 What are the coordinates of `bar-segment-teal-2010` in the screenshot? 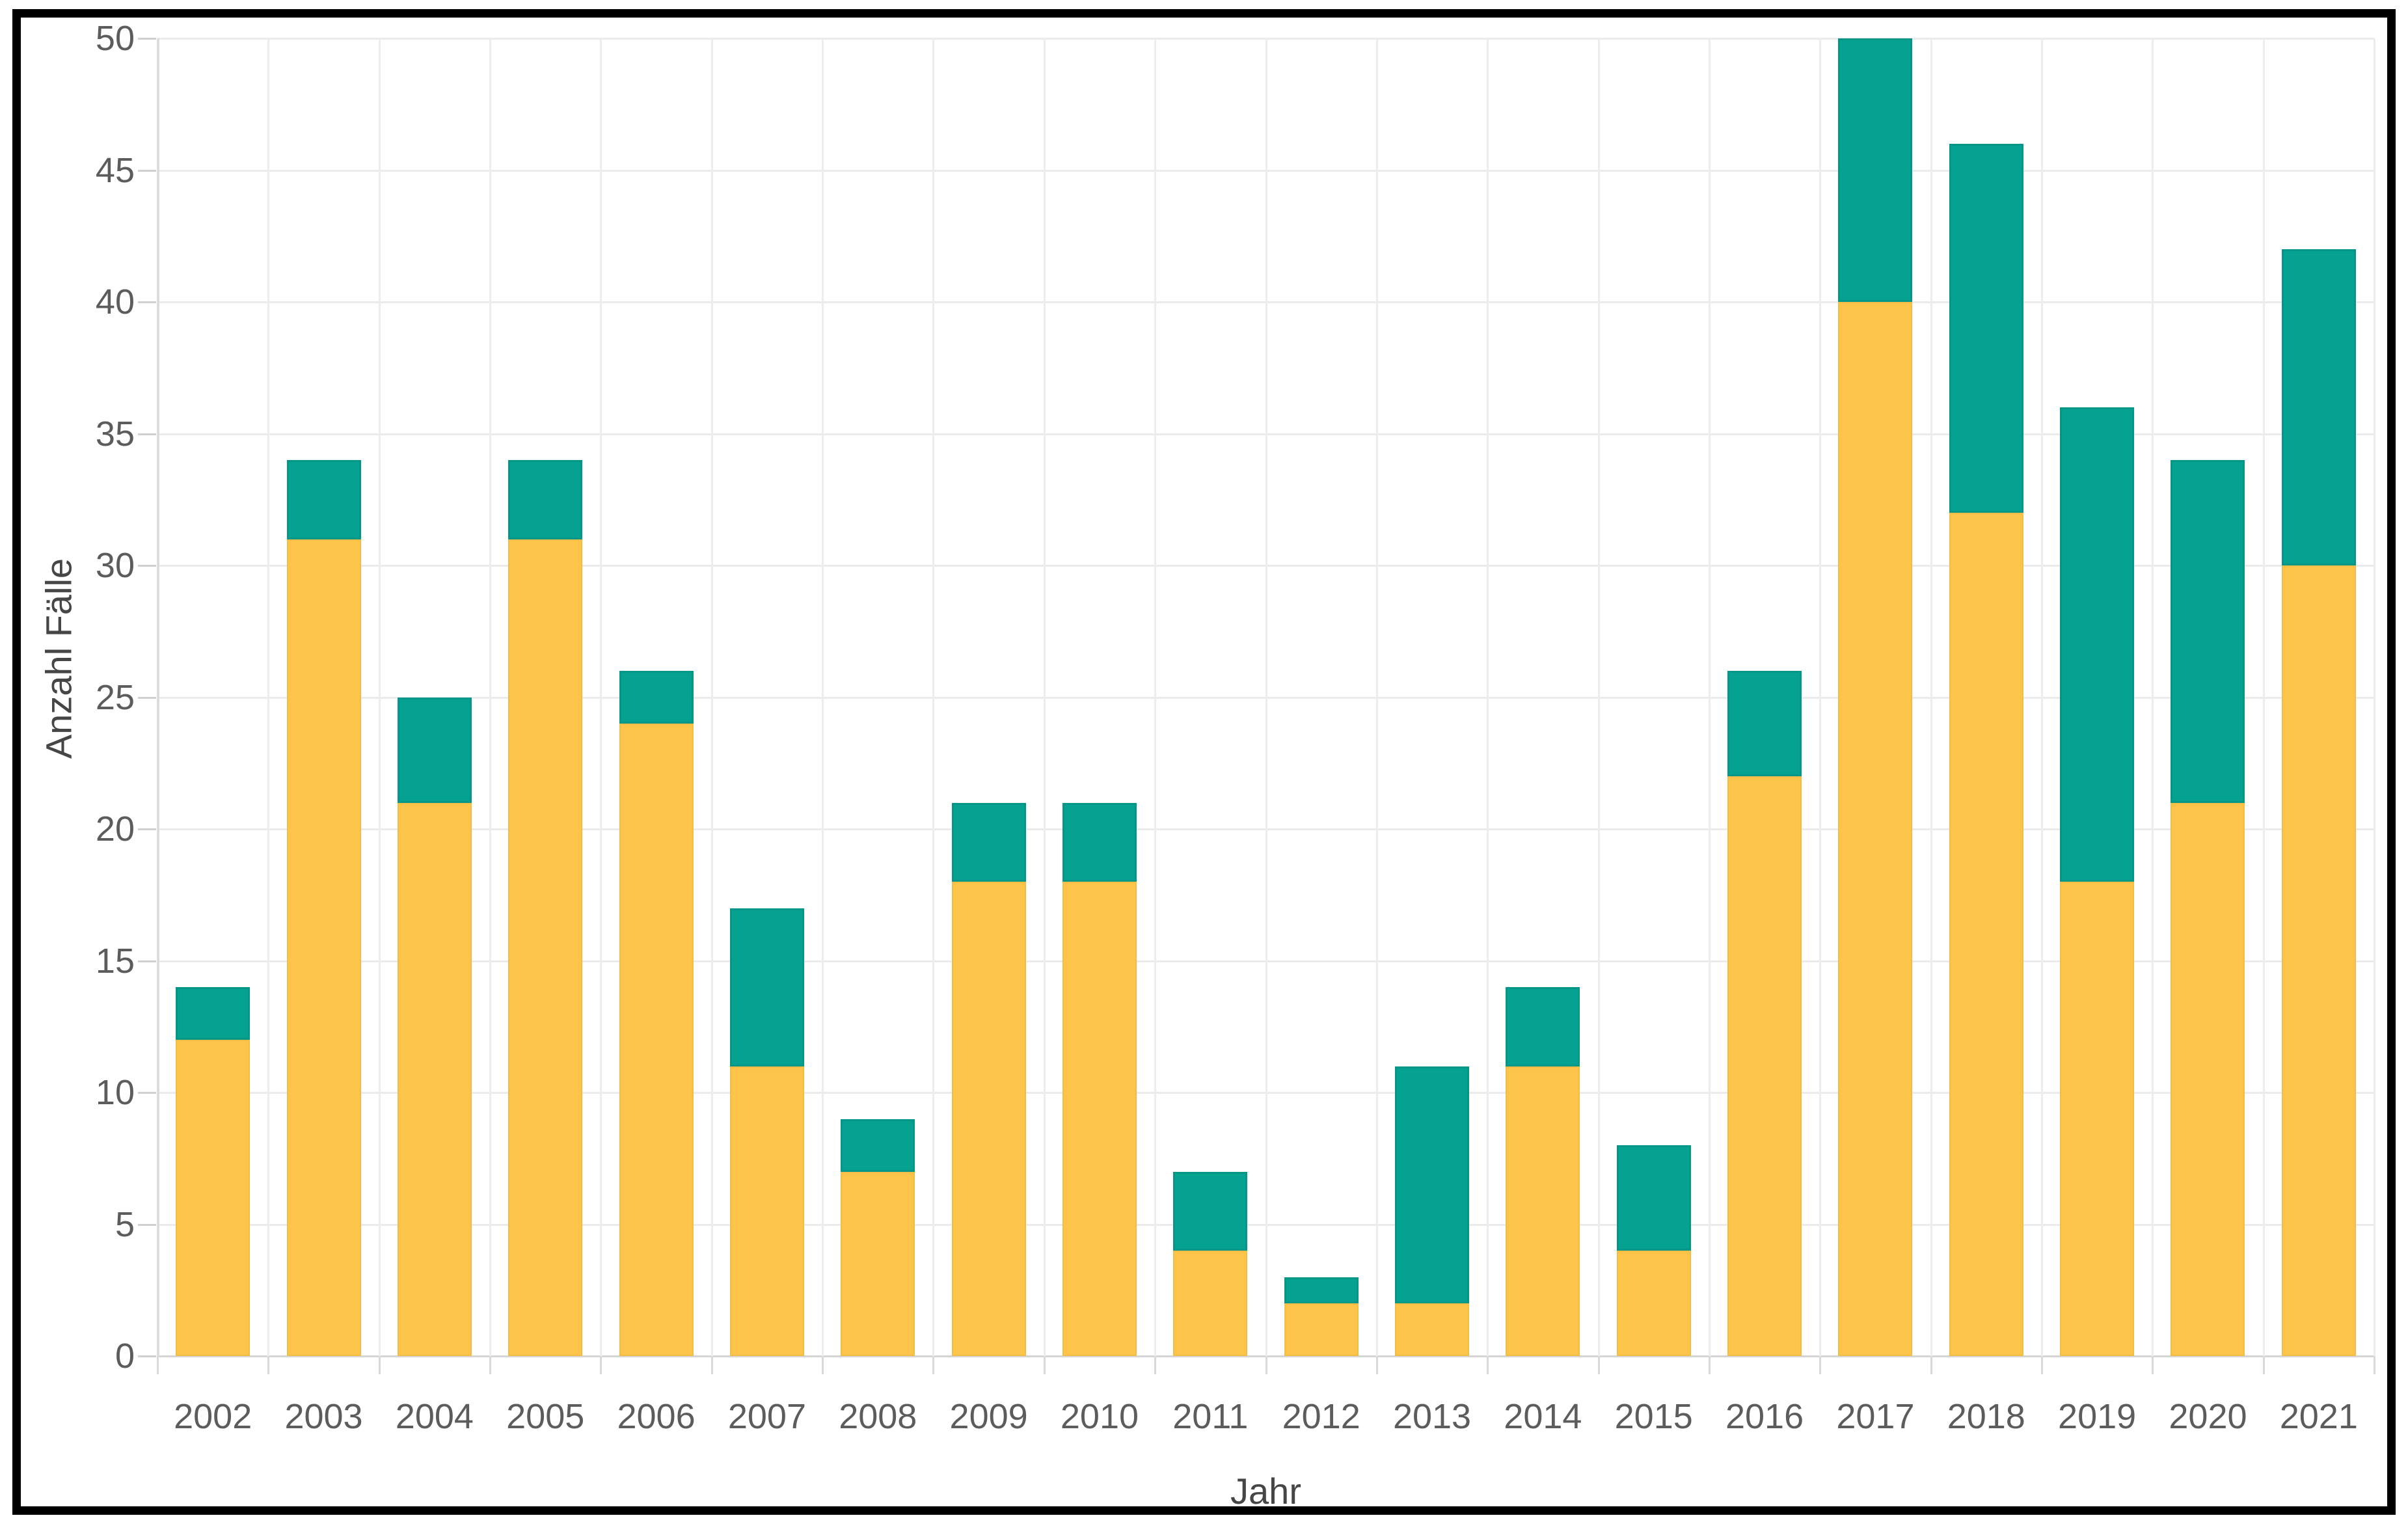 It's located at (1099, 842).